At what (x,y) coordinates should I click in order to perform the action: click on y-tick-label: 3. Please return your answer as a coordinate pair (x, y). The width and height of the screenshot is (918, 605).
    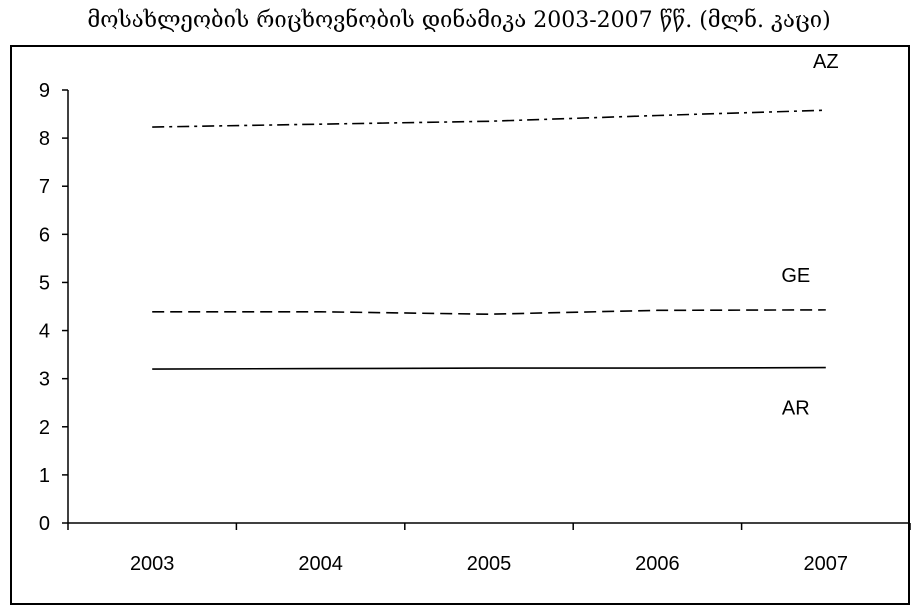
    Looking at the image, I should click on (44, 380).